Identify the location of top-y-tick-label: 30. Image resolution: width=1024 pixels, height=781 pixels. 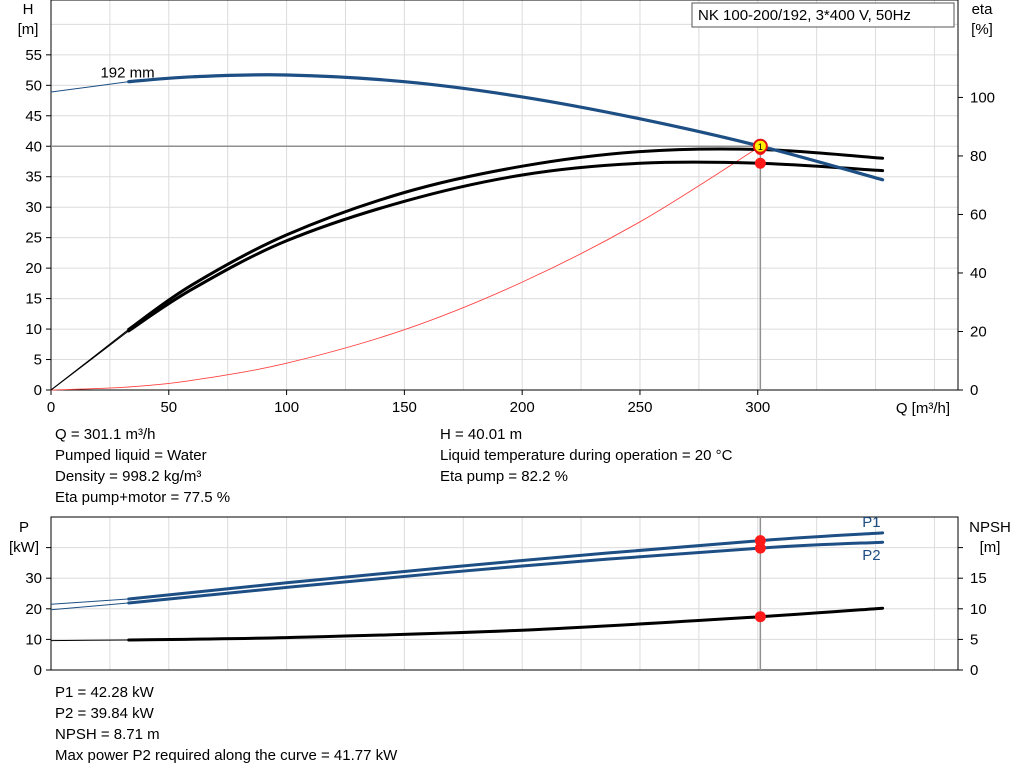
(33, 207).